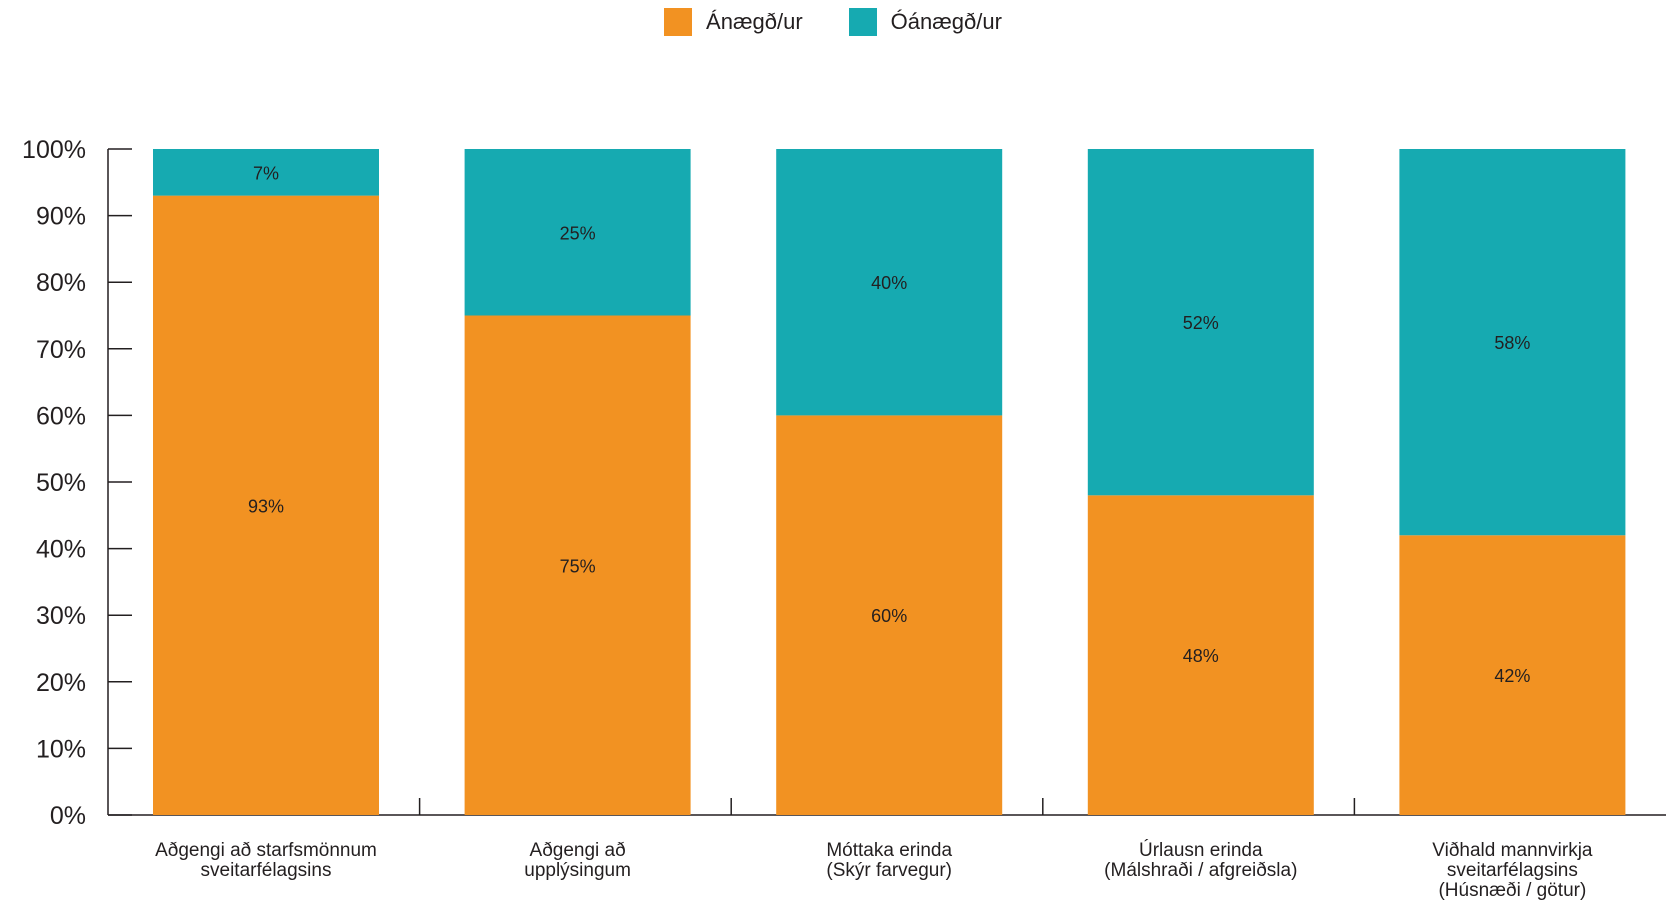 The image size is (1666, 912). I want to click on y-tick-label: 100%, so click(54, 150).